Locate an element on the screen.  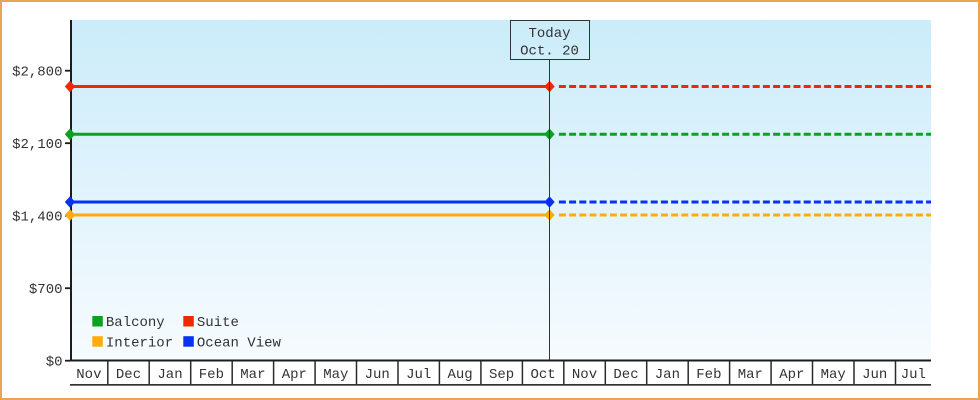
svg-text: Oct. 20 is located at coordinates (549, 51).